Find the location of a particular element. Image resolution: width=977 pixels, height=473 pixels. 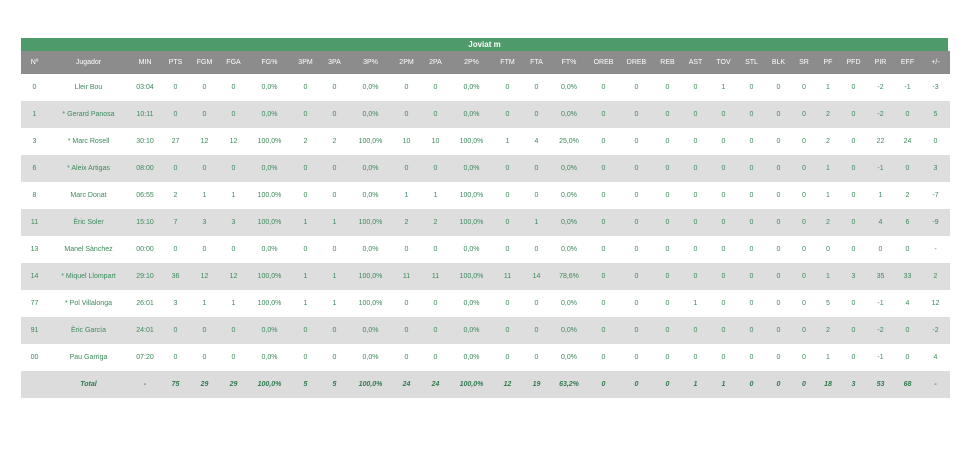

player-name-cell: Èric Soler is located at coordinates (88, 222).